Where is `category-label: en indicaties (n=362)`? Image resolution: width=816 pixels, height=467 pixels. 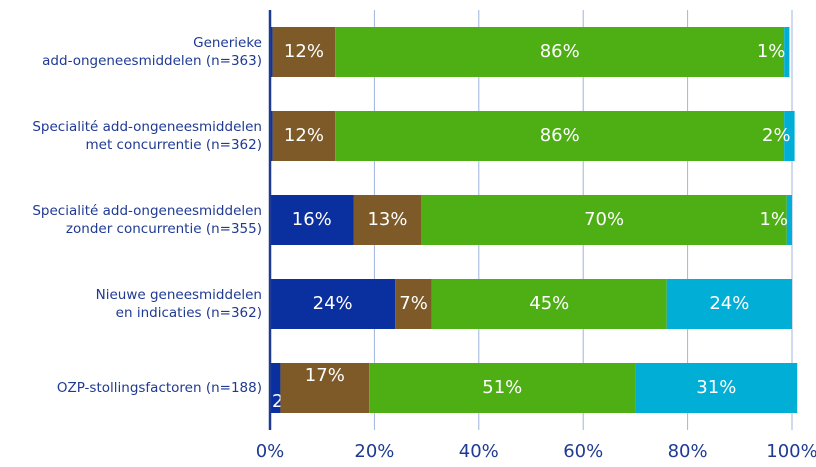 category-label: en indicaties (n=362) is located at coordinates (189, 313).